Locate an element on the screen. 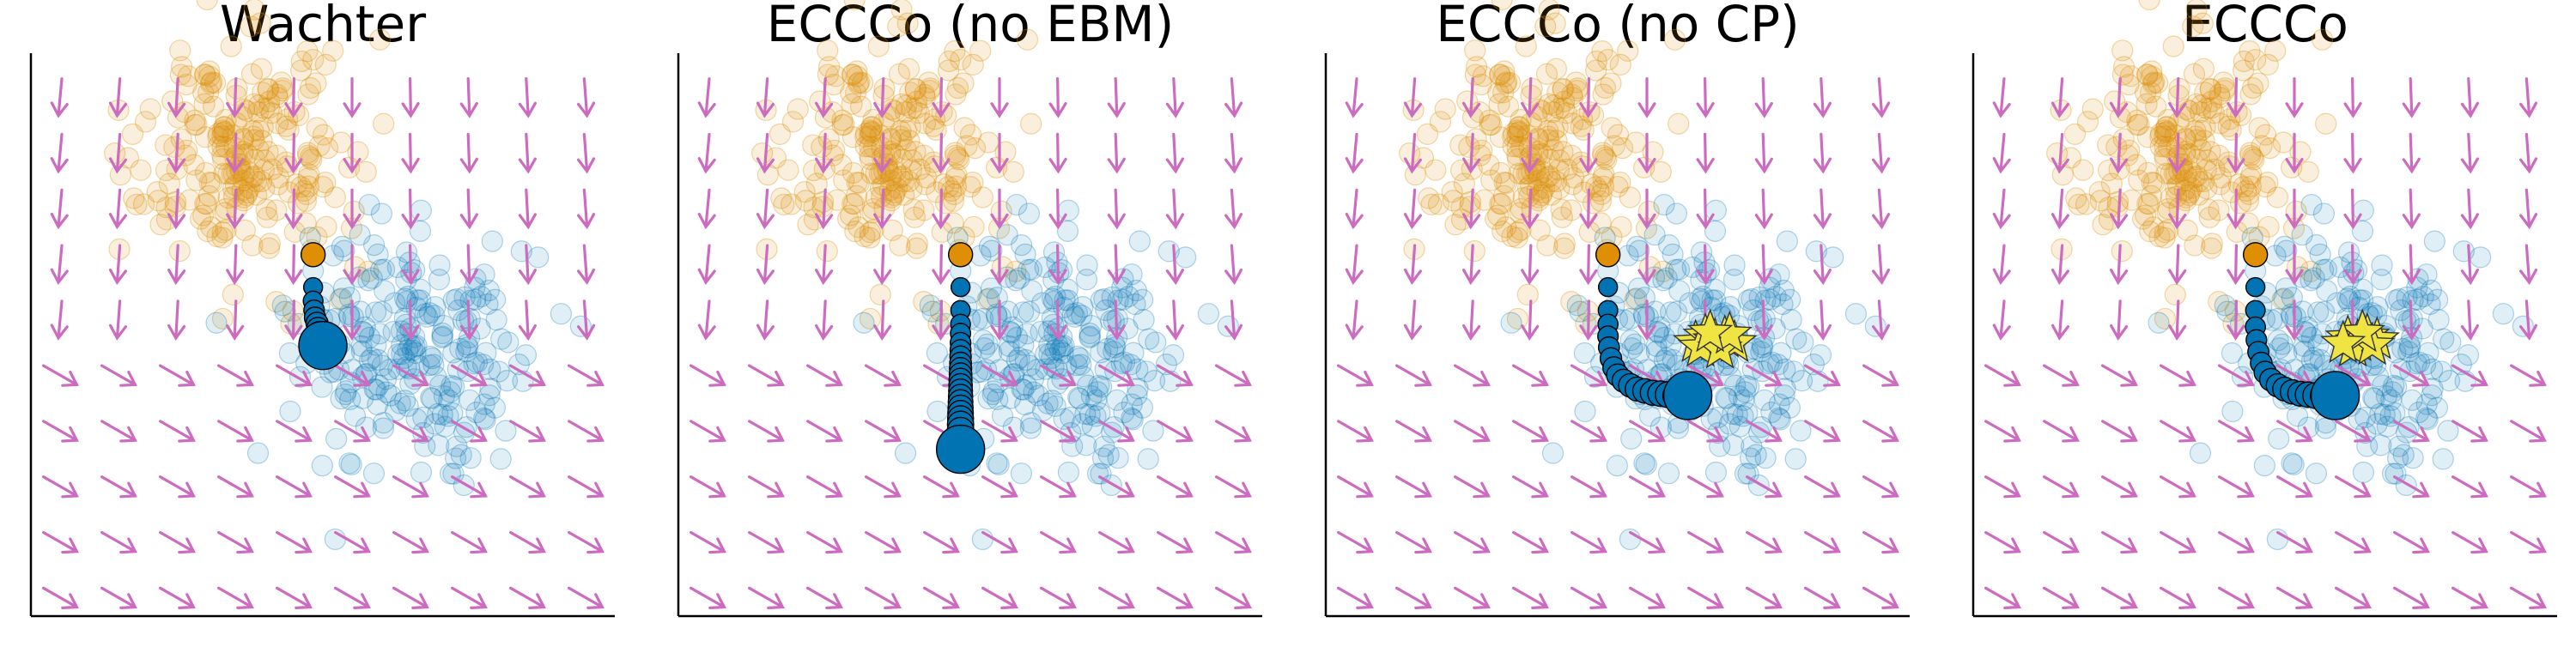 This screenshot has height=647, width=2576. panel-title: ECCCo (no CP) is located at coordinates (1617, 26).